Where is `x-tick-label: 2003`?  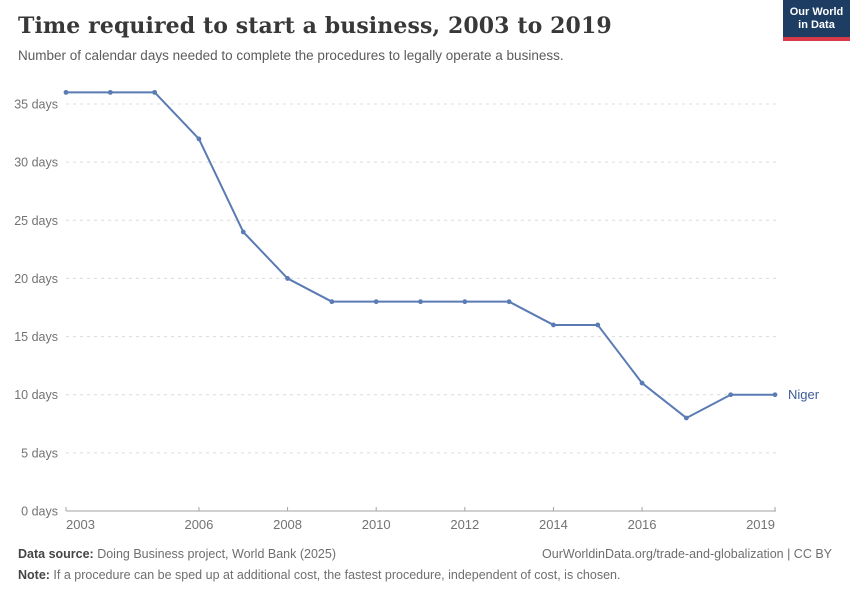 x-tick-label: 2003 is located at coordinates (80, 524).